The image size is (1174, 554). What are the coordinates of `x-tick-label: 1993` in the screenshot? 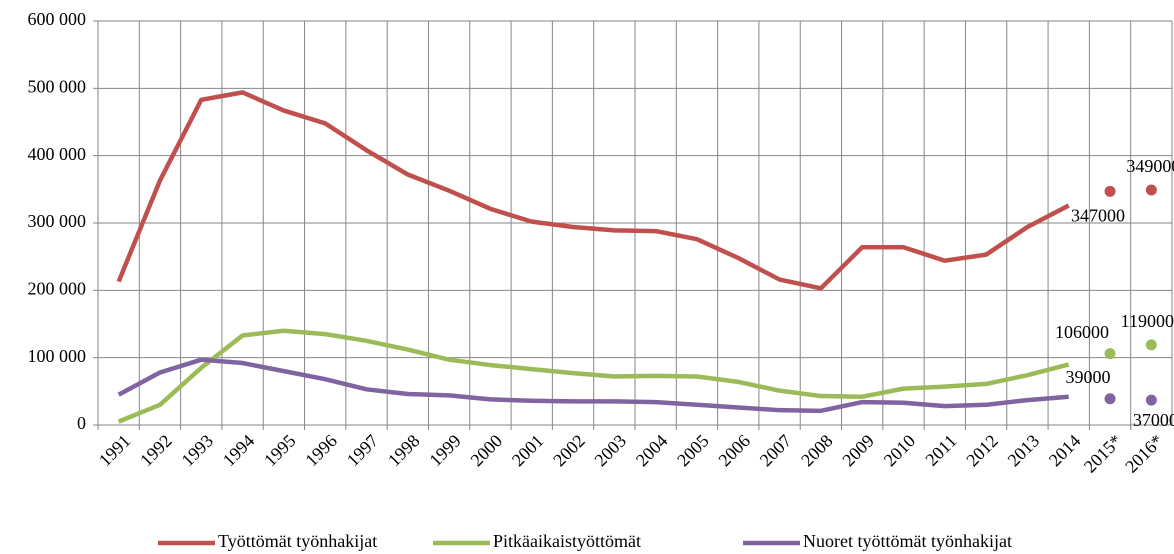 It's located at (197, 451).